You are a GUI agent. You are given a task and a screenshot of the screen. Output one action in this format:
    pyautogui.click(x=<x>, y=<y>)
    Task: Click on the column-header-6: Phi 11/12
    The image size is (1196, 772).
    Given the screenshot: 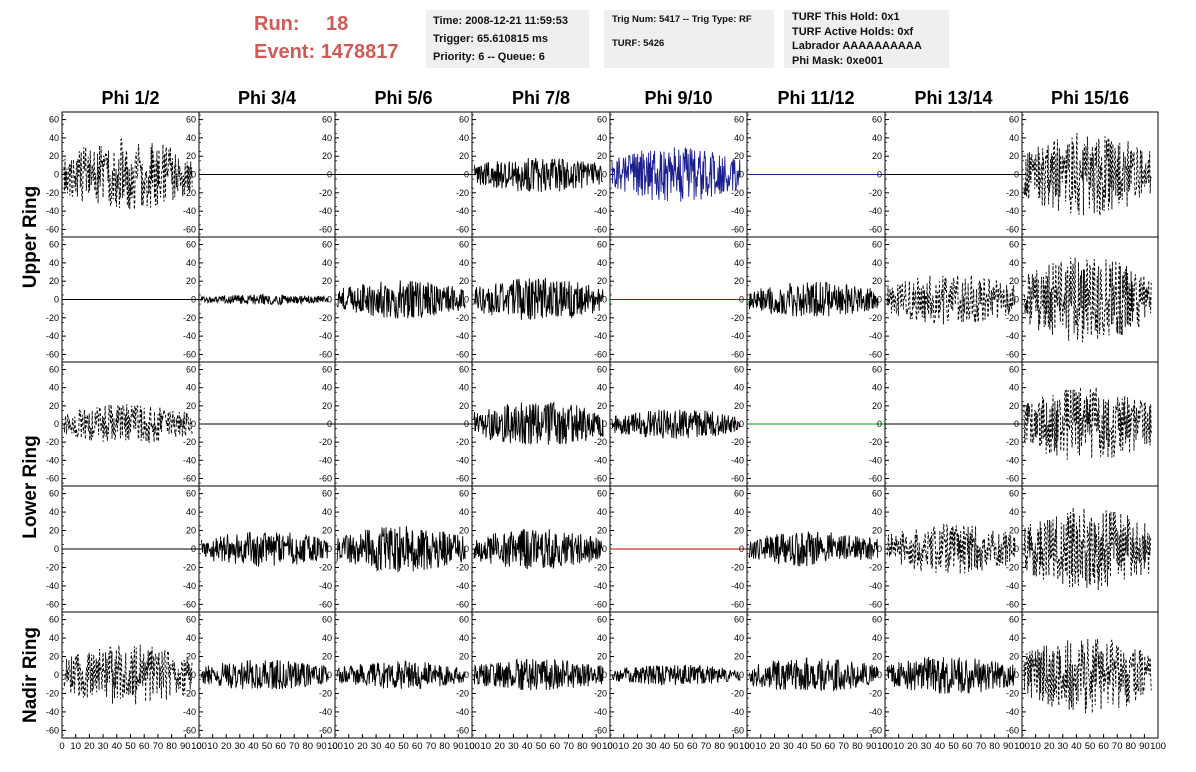 What is the action you would take?
    pyautogui.click(x=815, y=98)
    